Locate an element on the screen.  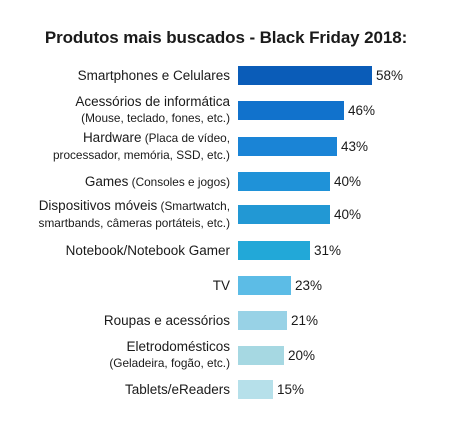
category-name: Games is located at coordinates (106, 181).